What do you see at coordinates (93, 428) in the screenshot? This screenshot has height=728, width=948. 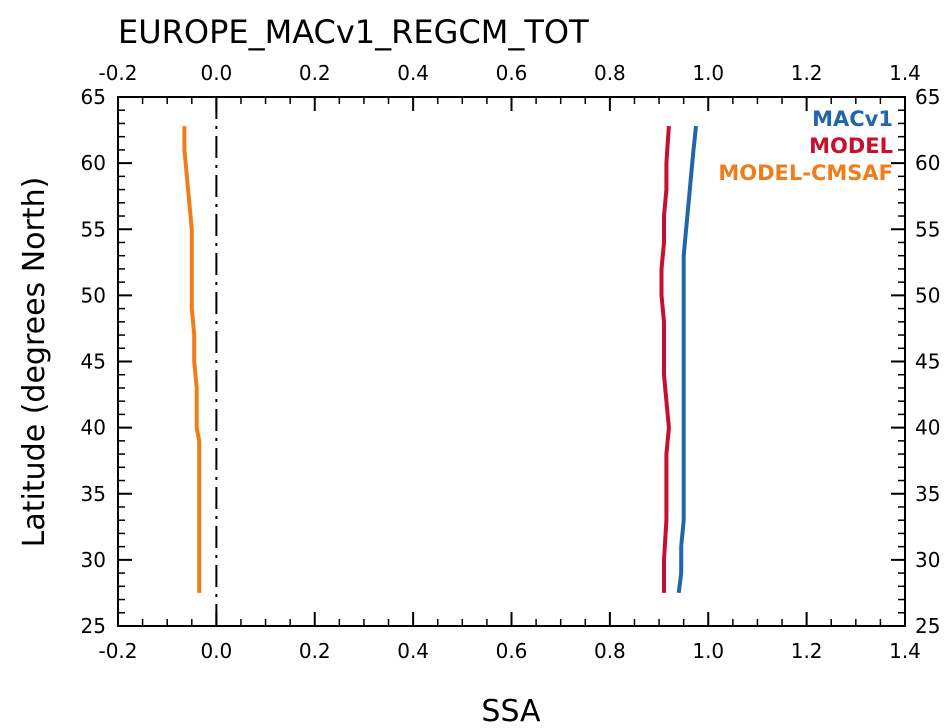 I see `y-tick-label-left: 40` at bounding box center [93, 428].